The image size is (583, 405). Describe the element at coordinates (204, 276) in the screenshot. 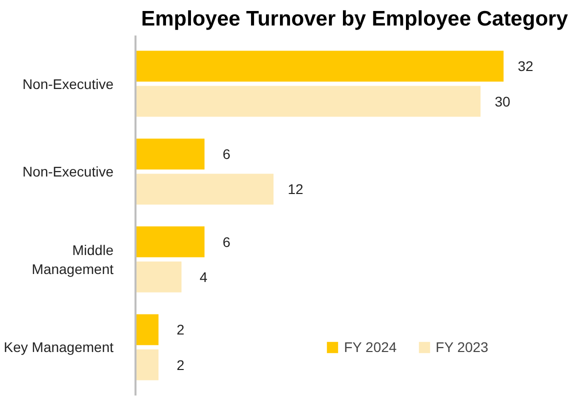

I see `data-label: 4` at that location.